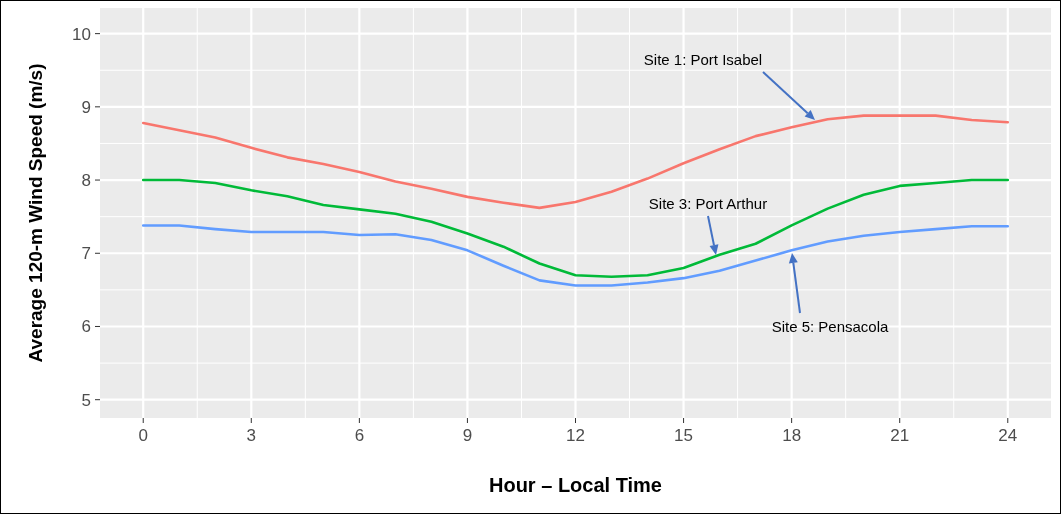 The image size is (1061, 514). Describe the element at coordinates (81, 34) in the screenshot. I see `y-tick-label: 10` at that location.